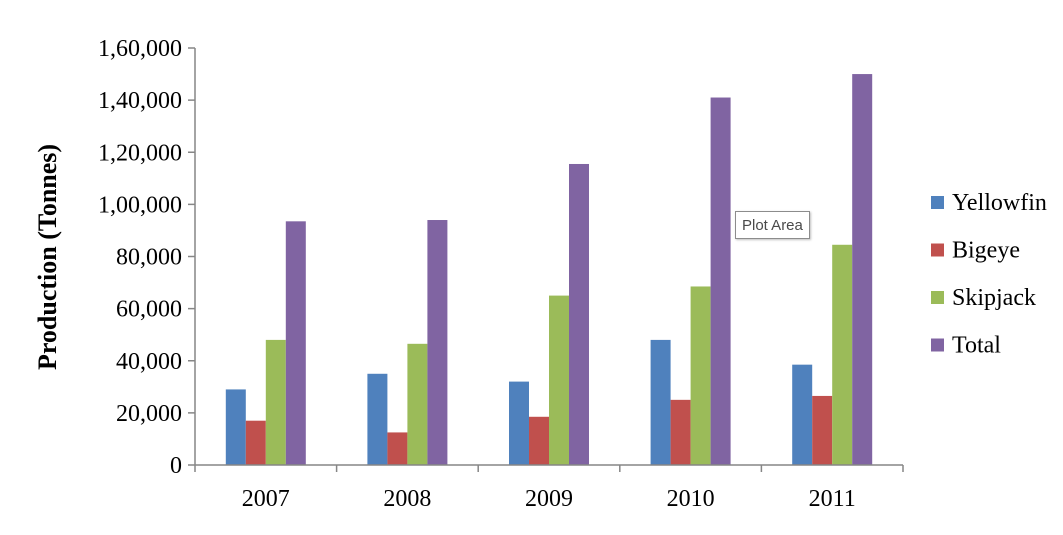  What do you see at coordinates (266, 499) in the screenshot?
I see `x-tick-label: 2007` at bounding box center [266, 499].